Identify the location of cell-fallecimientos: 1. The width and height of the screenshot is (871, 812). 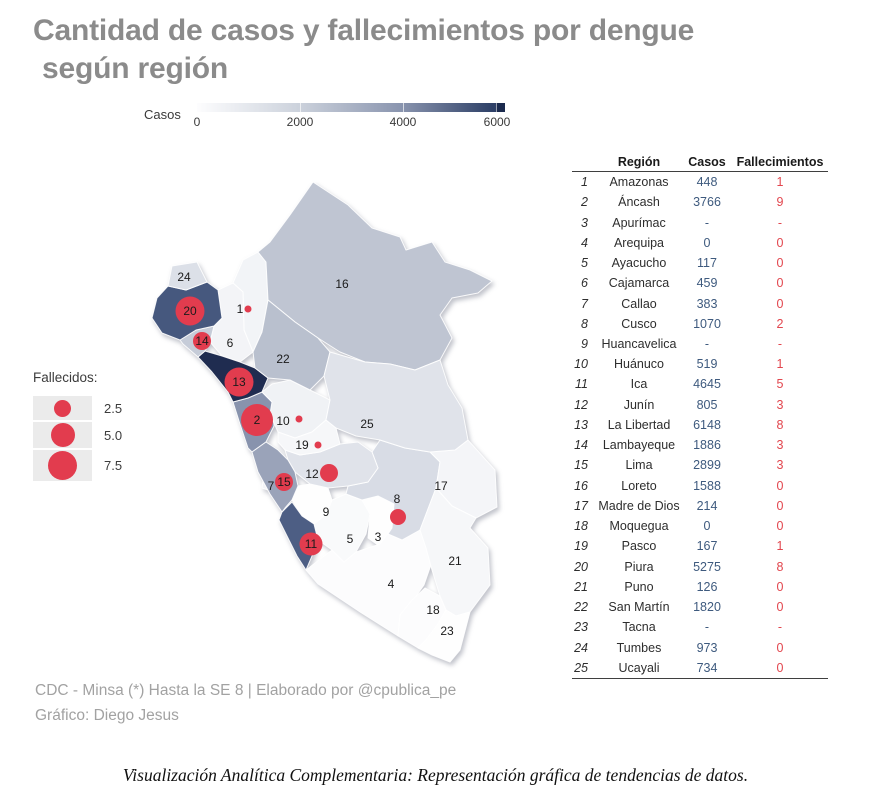
(780, 546).